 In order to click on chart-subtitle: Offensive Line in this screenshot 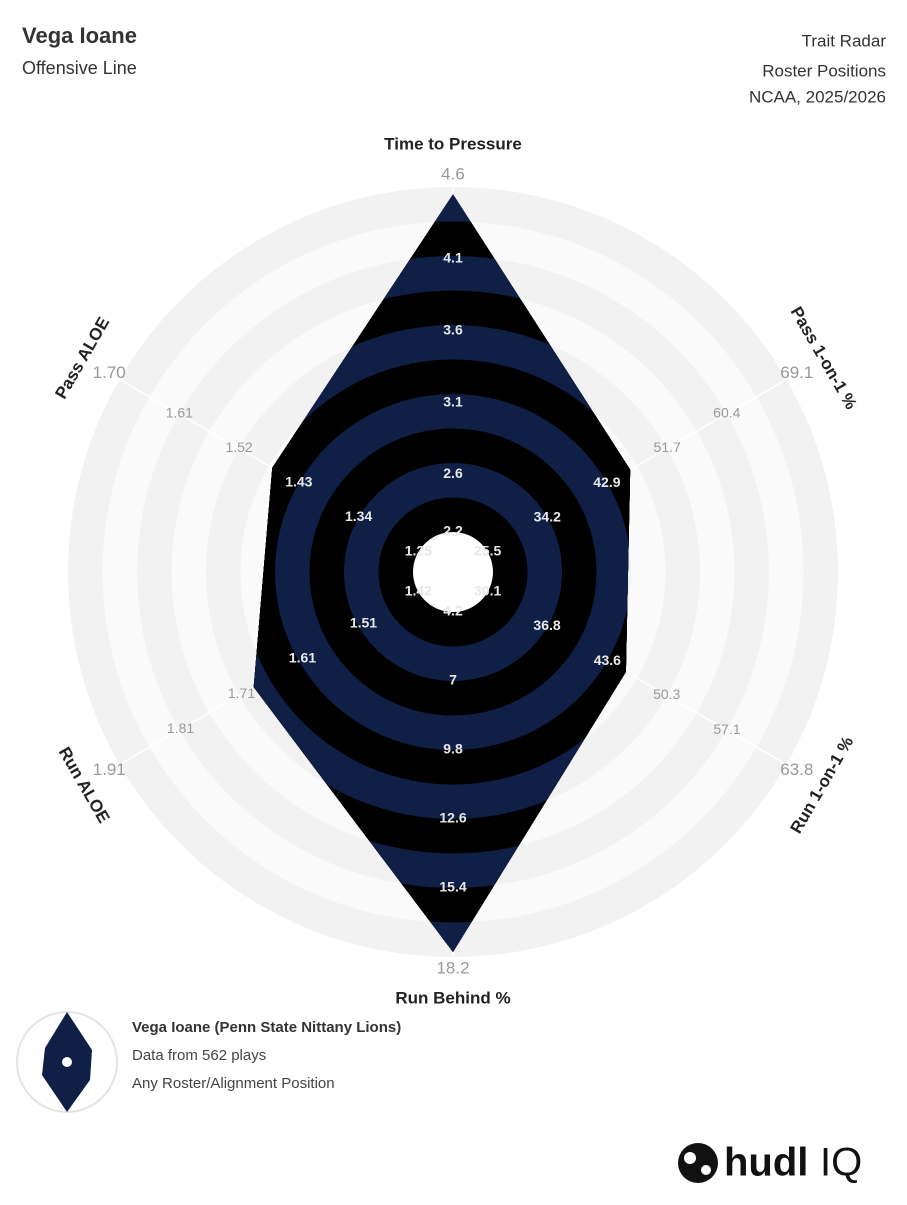, I will do `click(79, 68)`.